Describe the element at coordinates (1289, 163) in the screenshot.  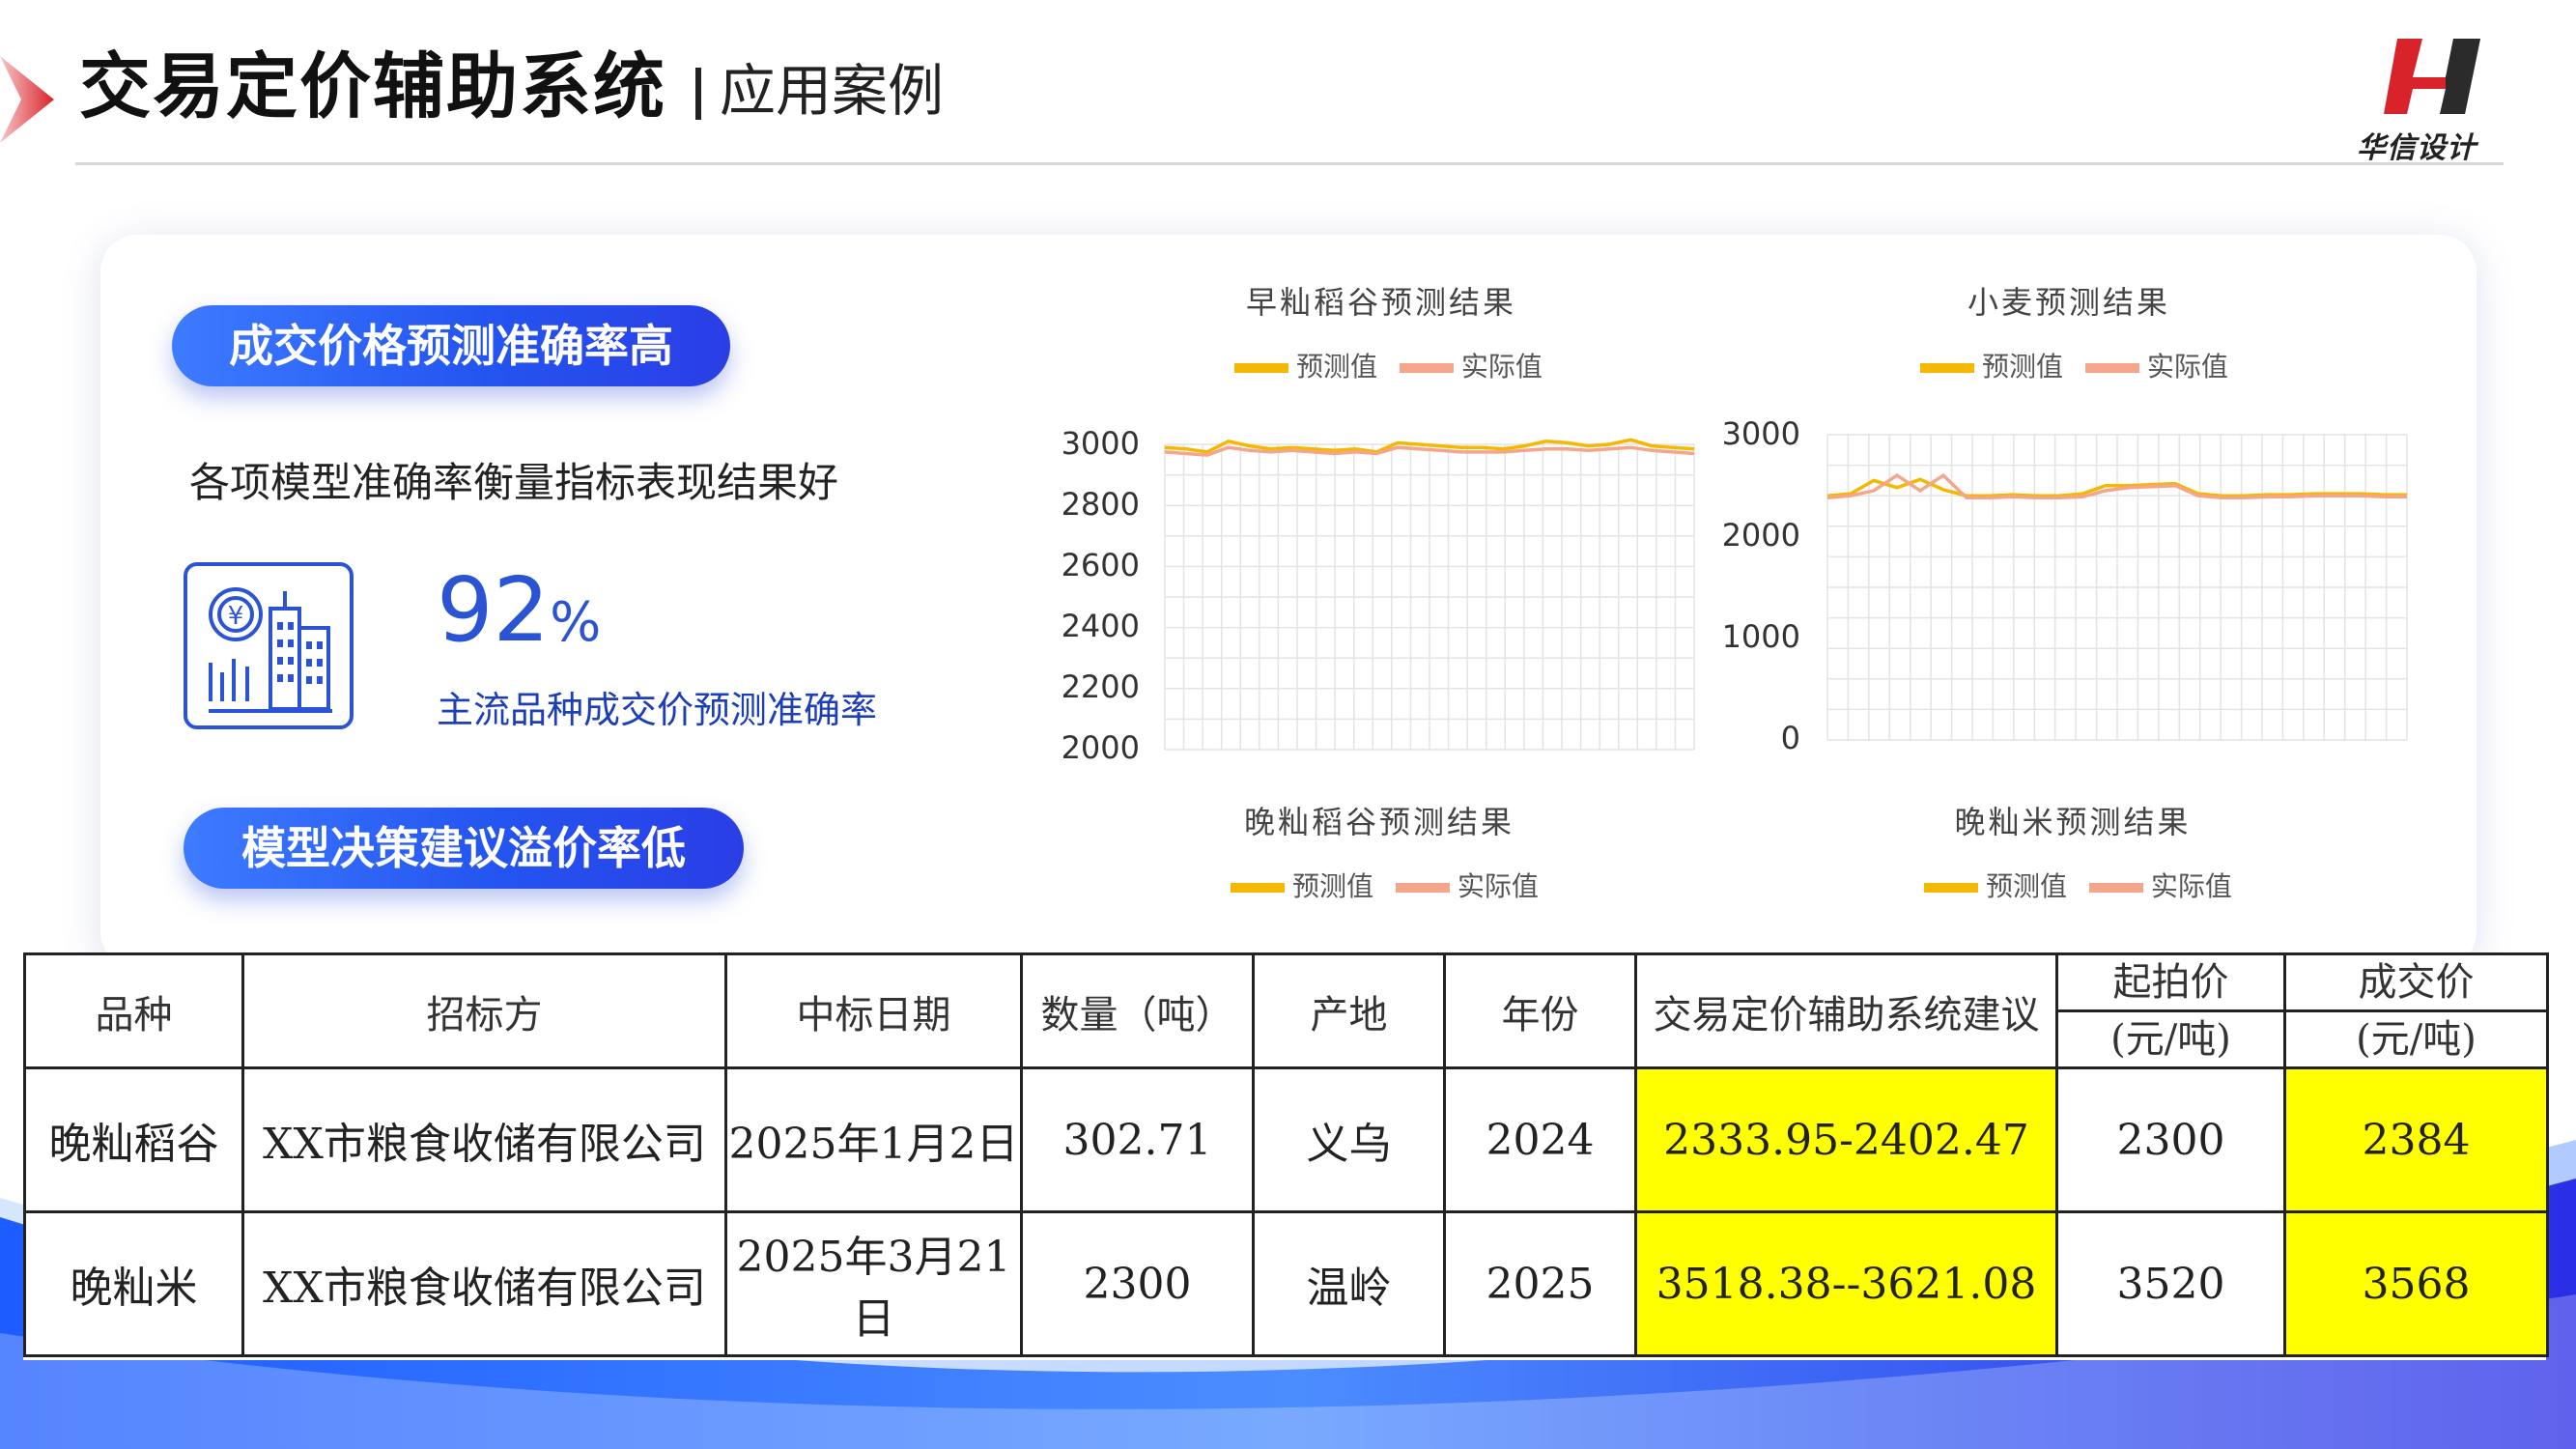
I see `header-divider` at that location.